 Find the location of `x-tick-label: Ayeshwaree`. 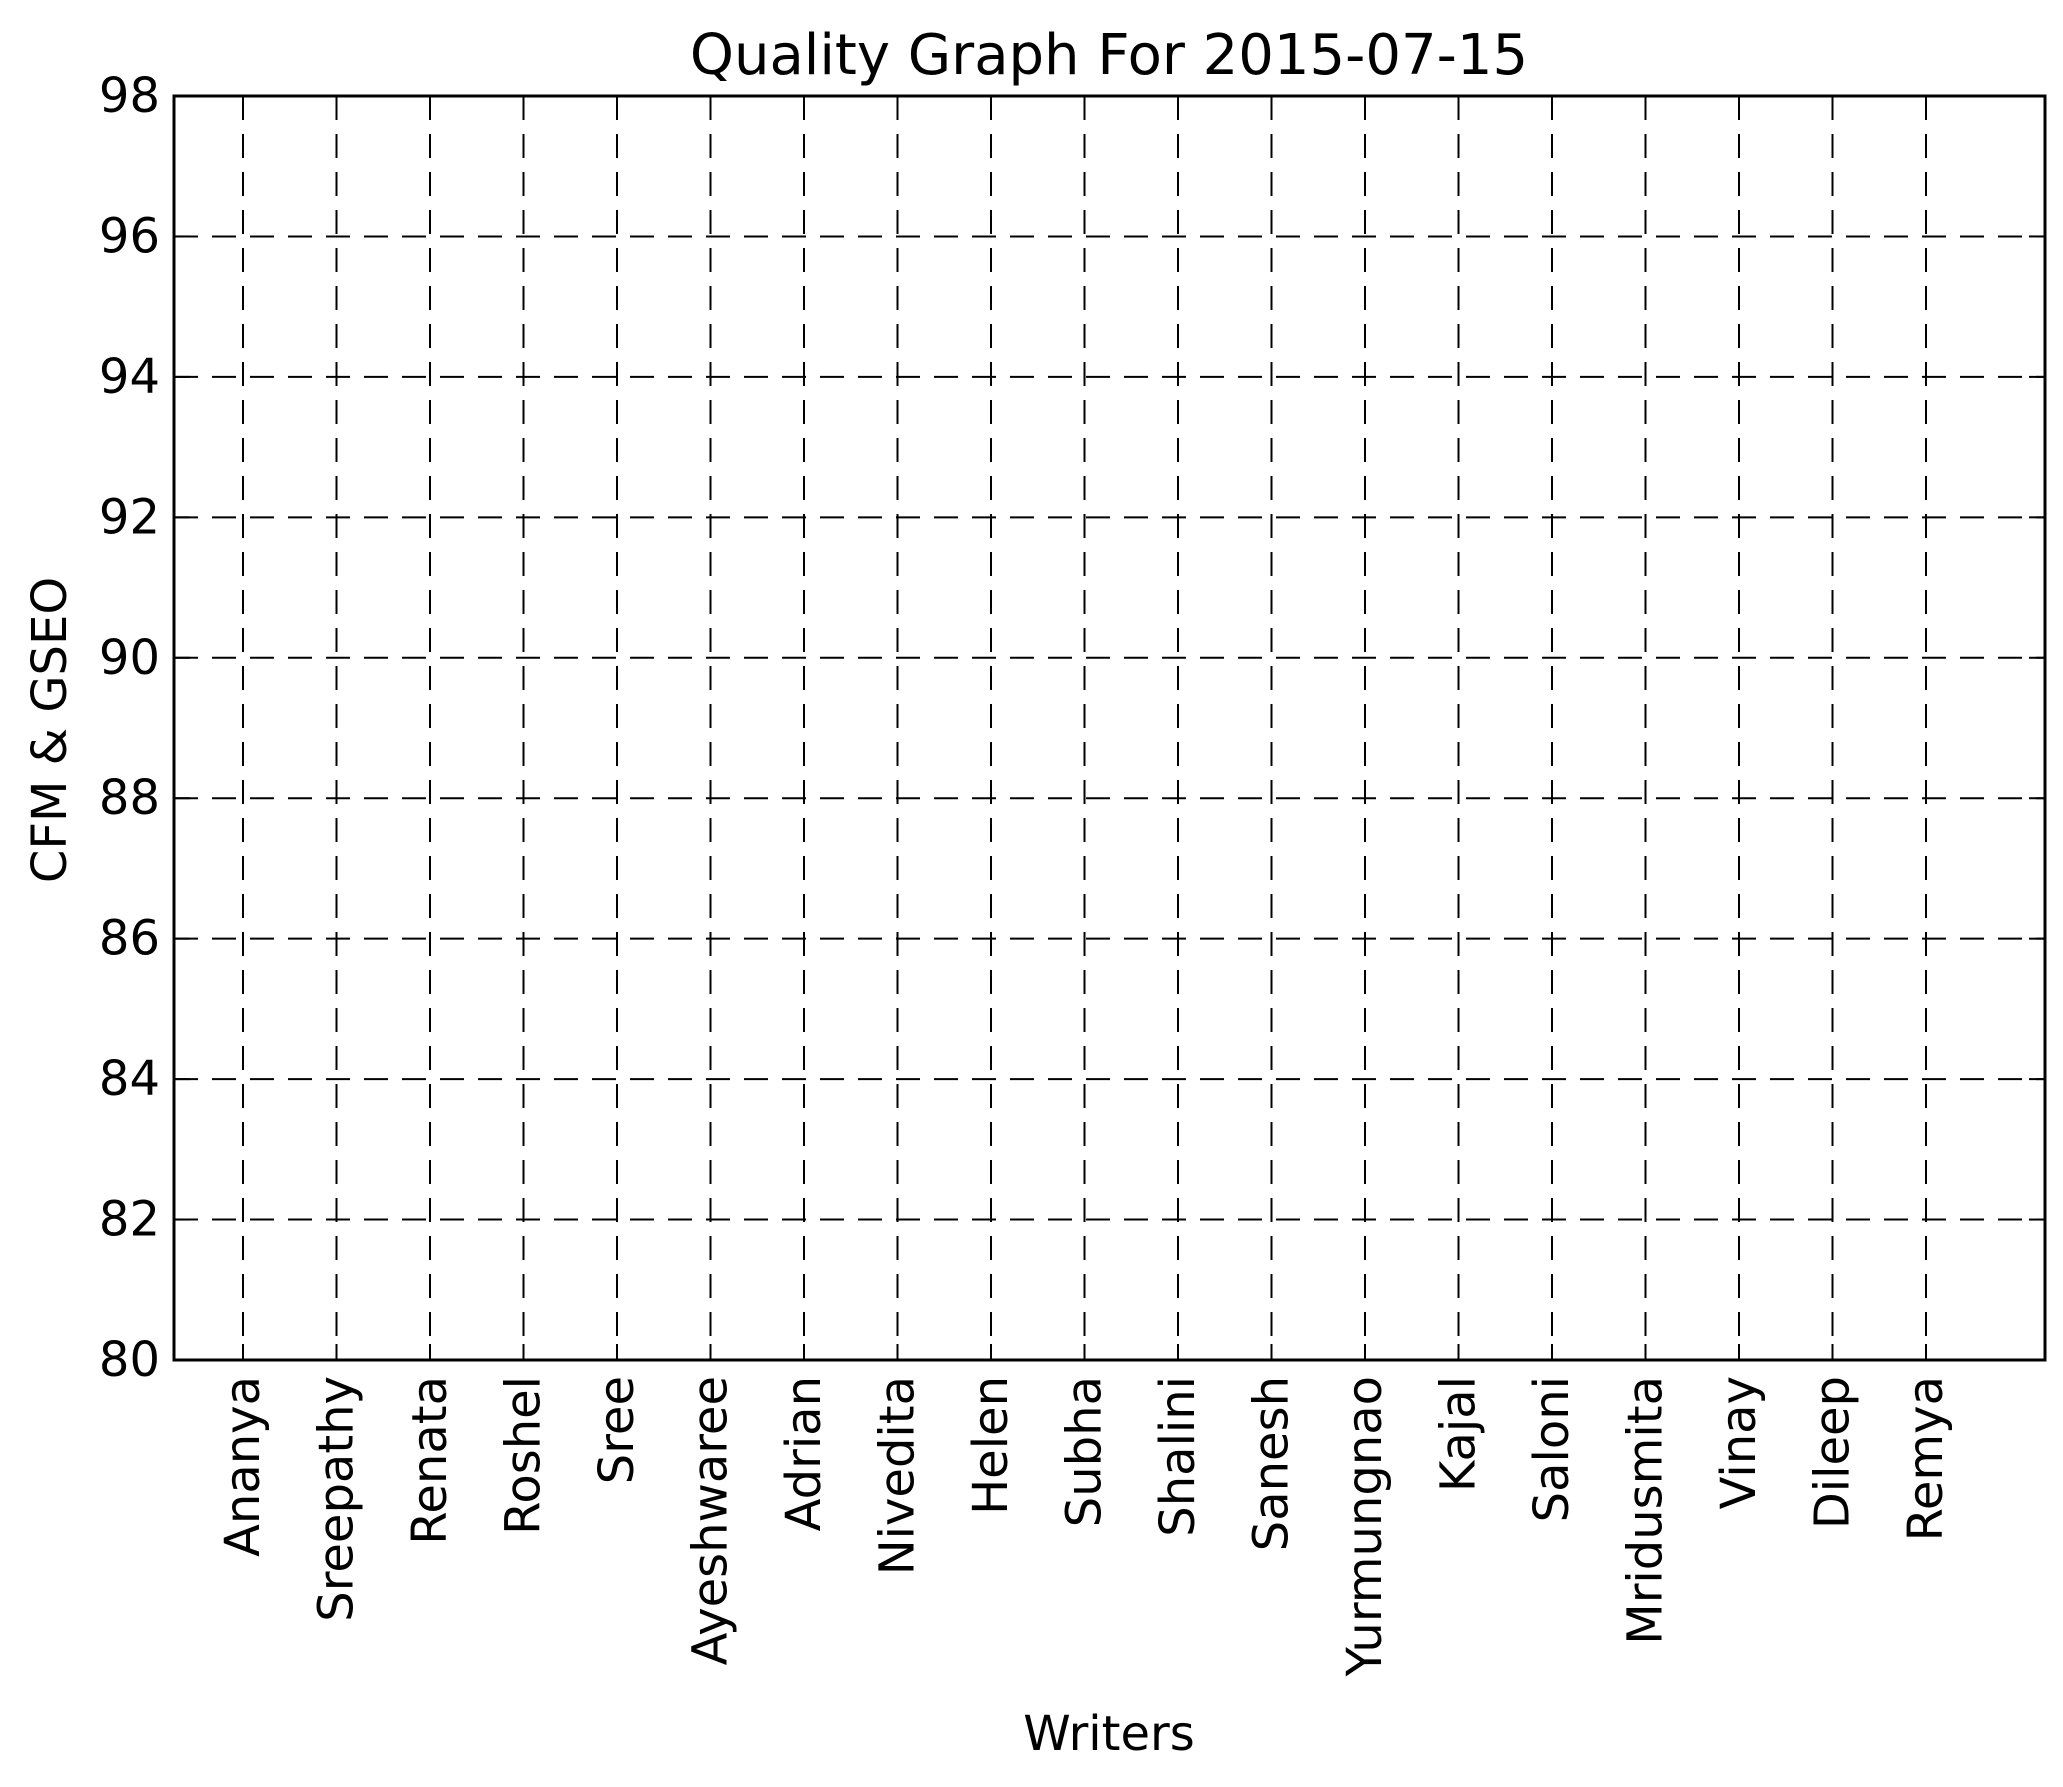

x-tick-label: Ayeshwaree is located at coordinates (711, 1520).